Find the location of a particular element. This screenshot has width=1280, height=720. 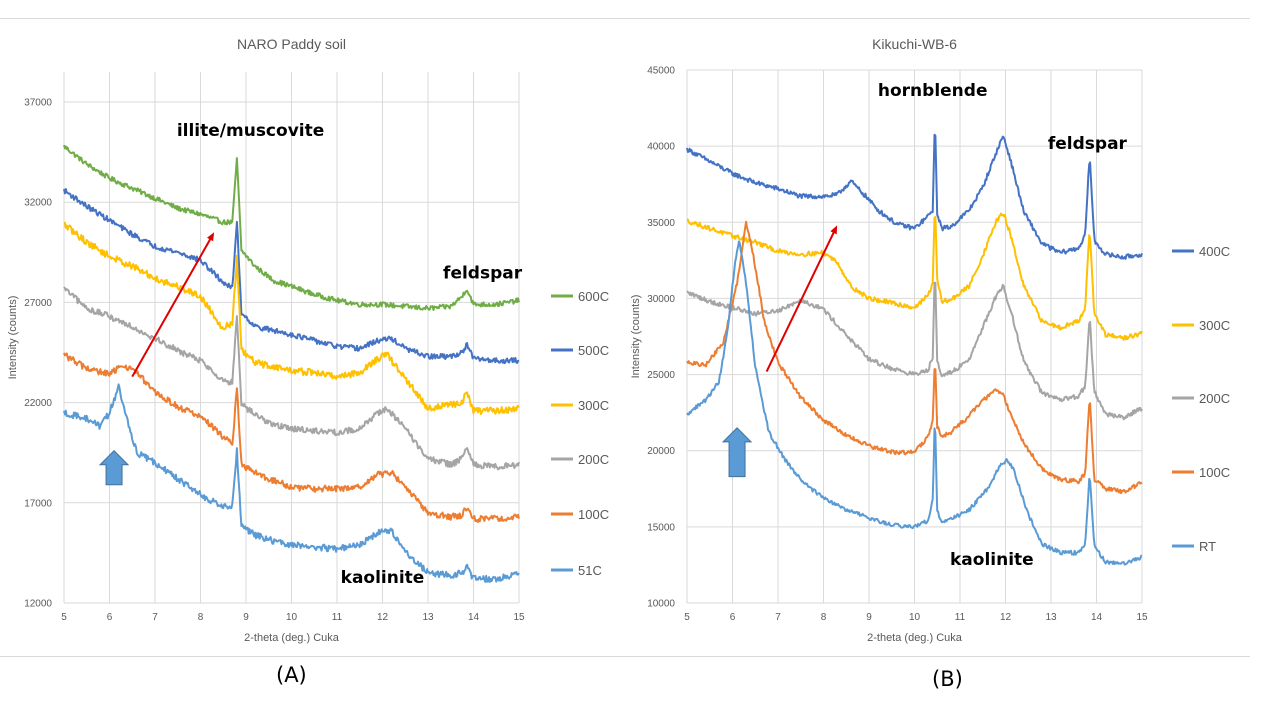

panel-label-a: (A) is located at coordinates (291, 675).